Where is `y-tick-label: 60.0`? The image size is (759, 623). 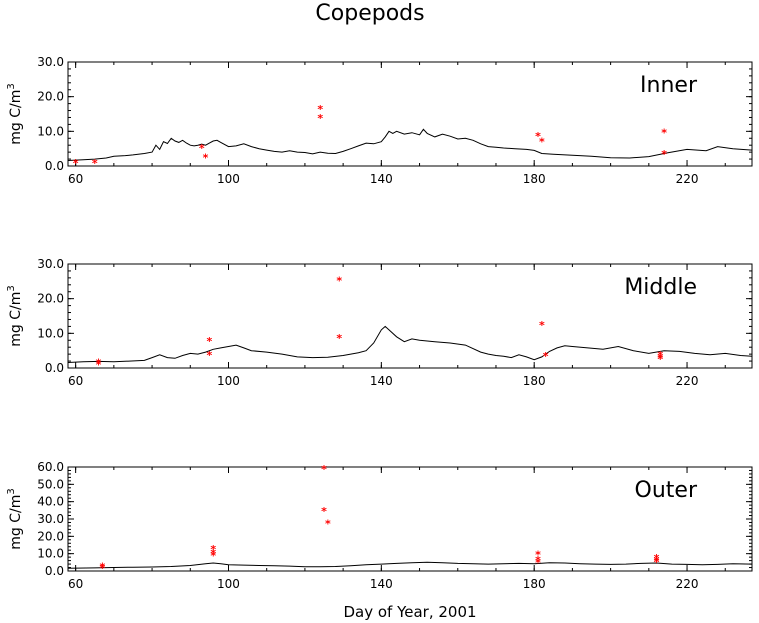 y-tick-label: 60.0 is located at coordinates (50, 467).